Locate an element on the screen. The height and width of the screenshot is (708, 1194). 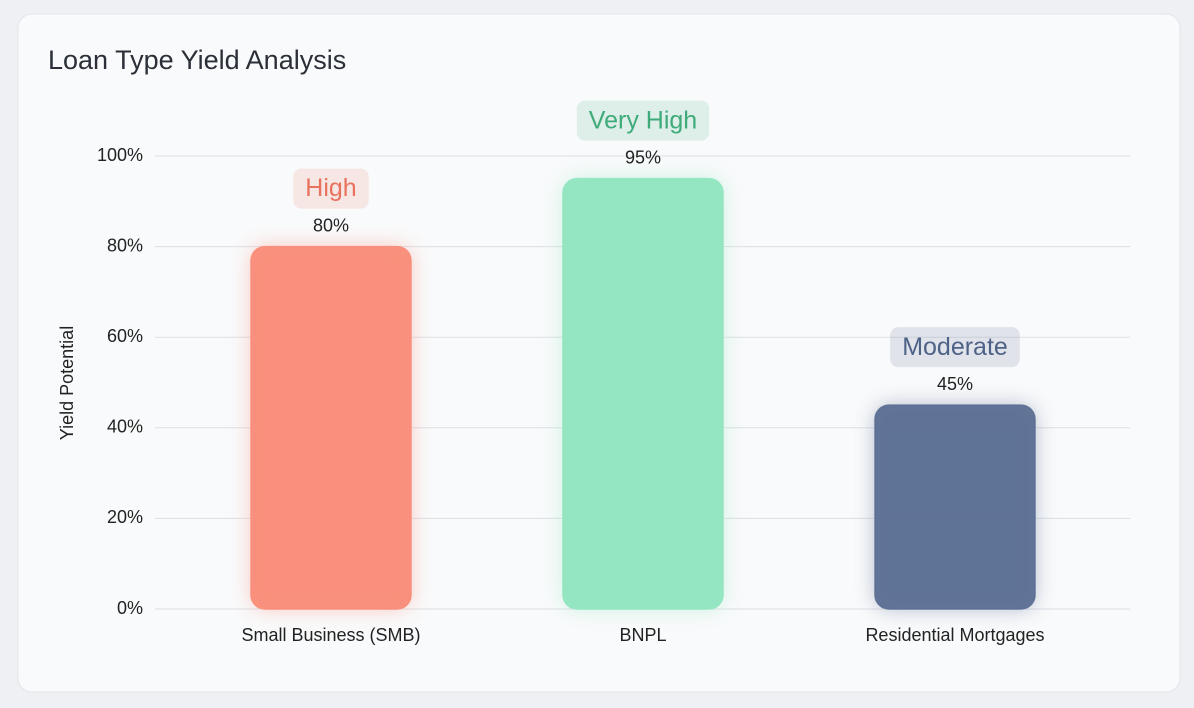
value-label: 80% is located at coordinates (331, 225).